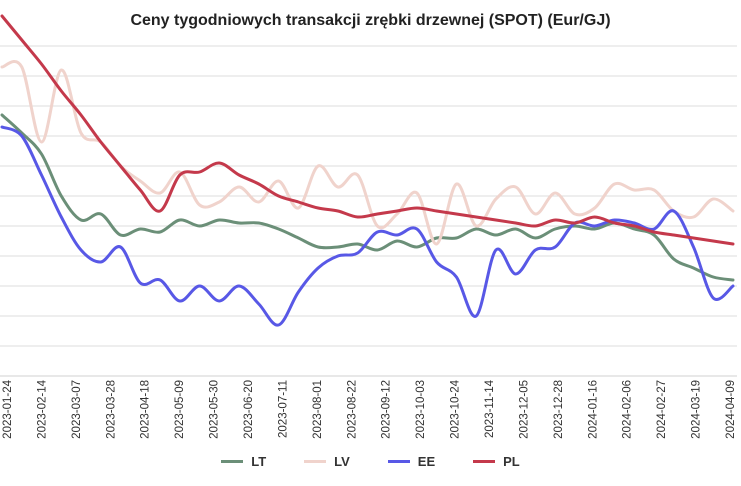 The image size is (741, 486). I want to click on legend-item-lt: LT, so click(243, 461).